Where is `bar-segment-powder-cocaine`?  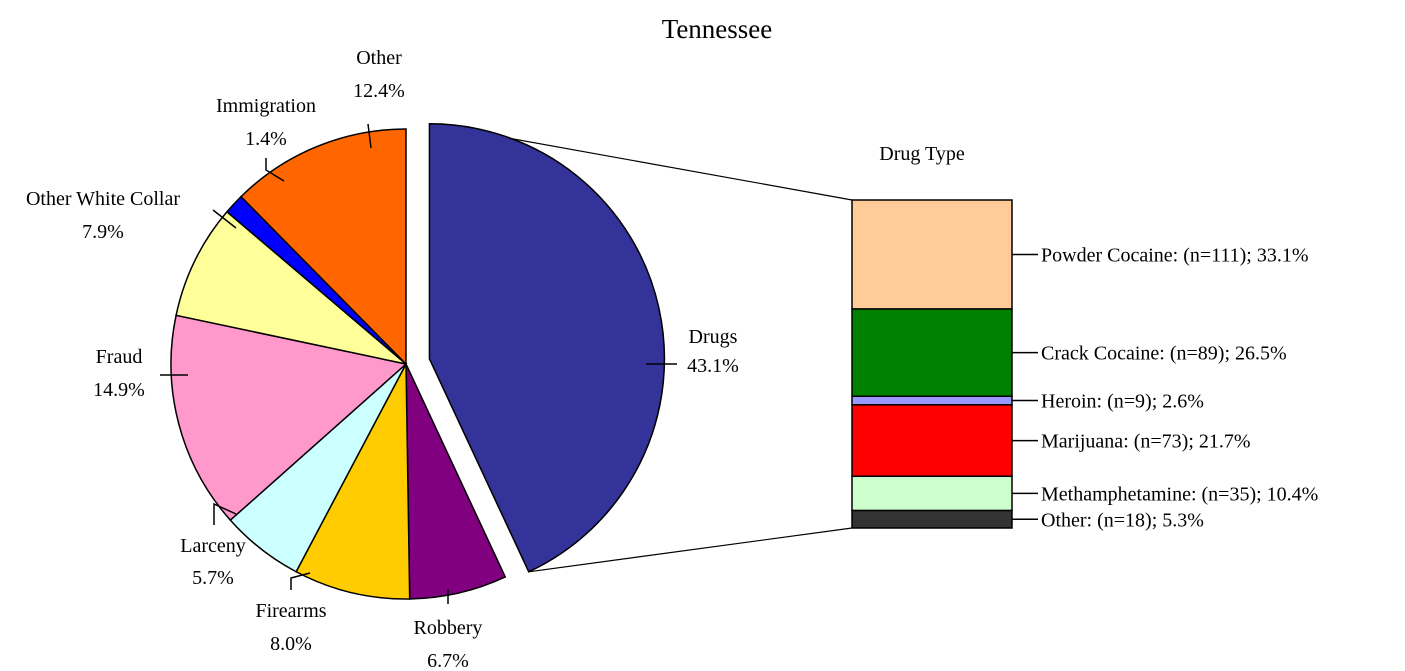
bar-segment-powder-cocaine is located at coordinates (932, 254).